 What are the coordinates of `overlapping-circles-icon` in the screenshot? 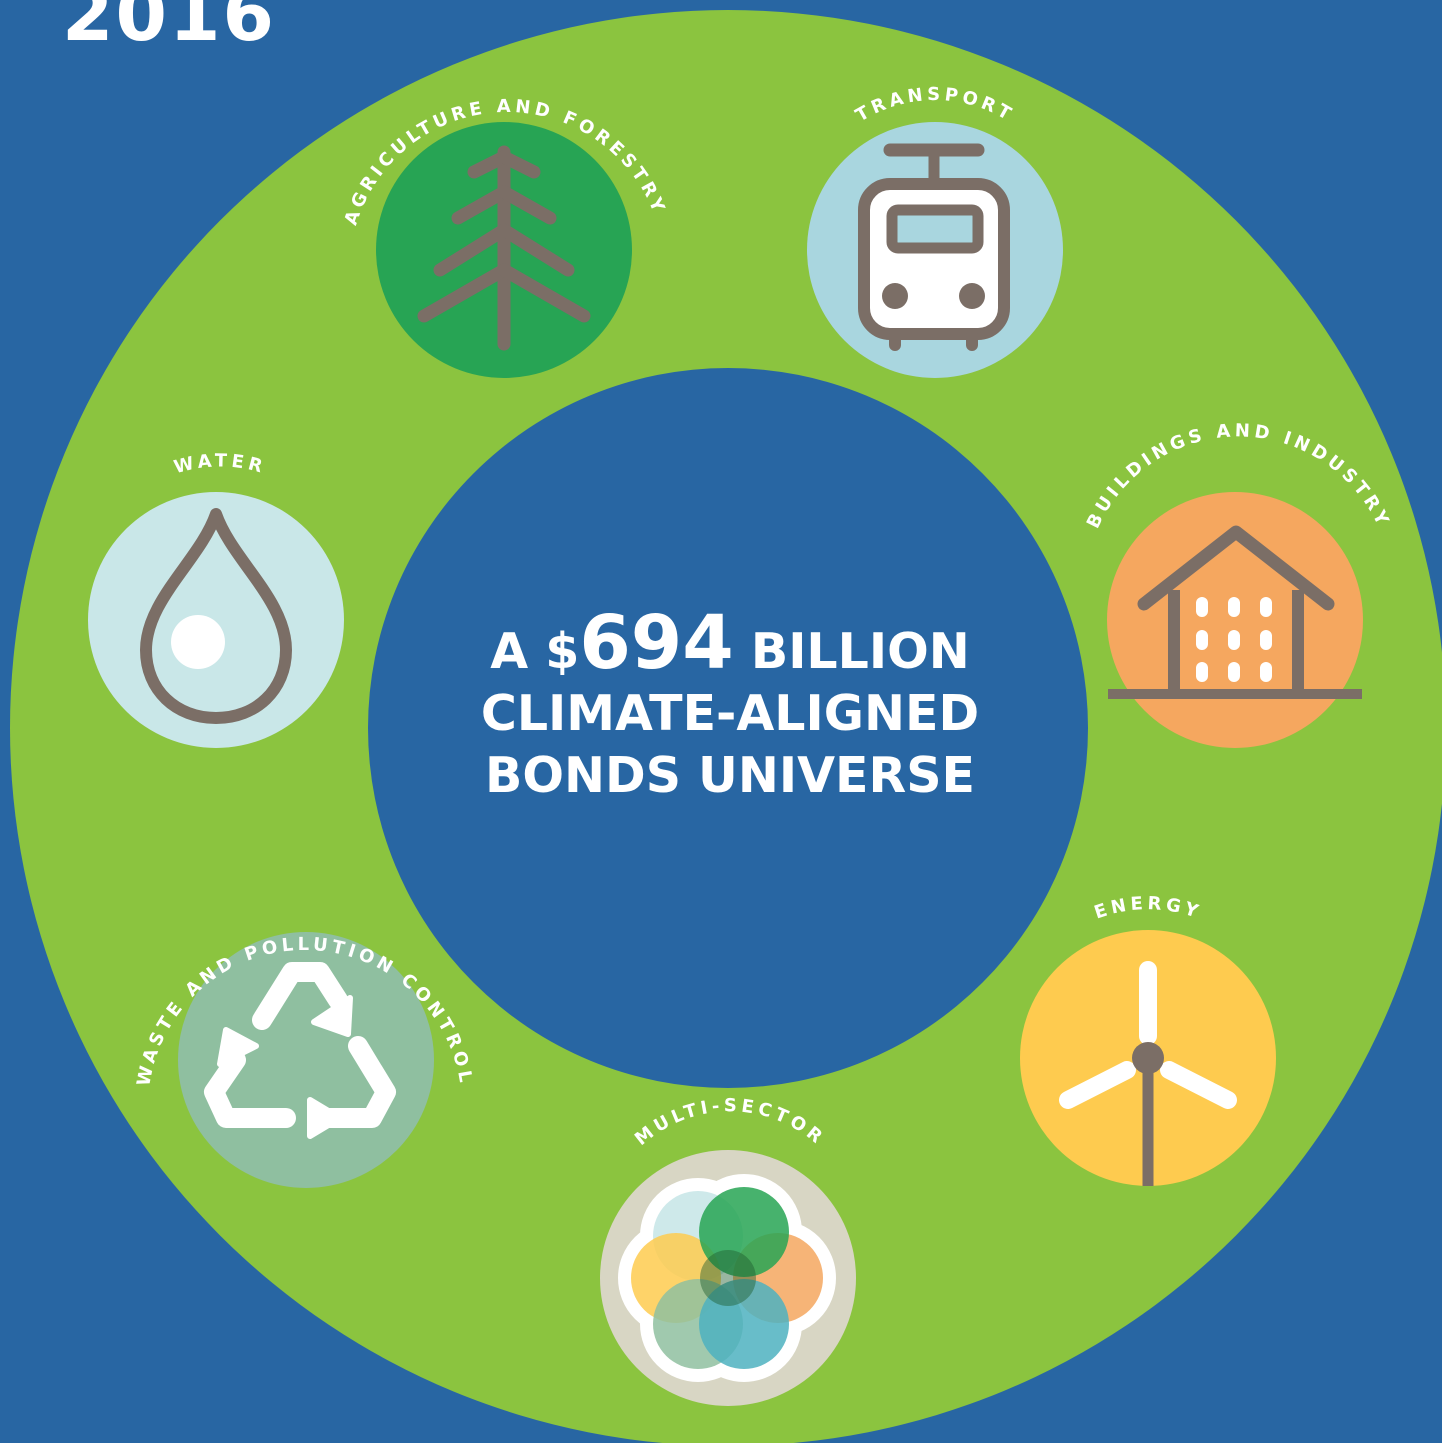 It's located at (727, 1278).